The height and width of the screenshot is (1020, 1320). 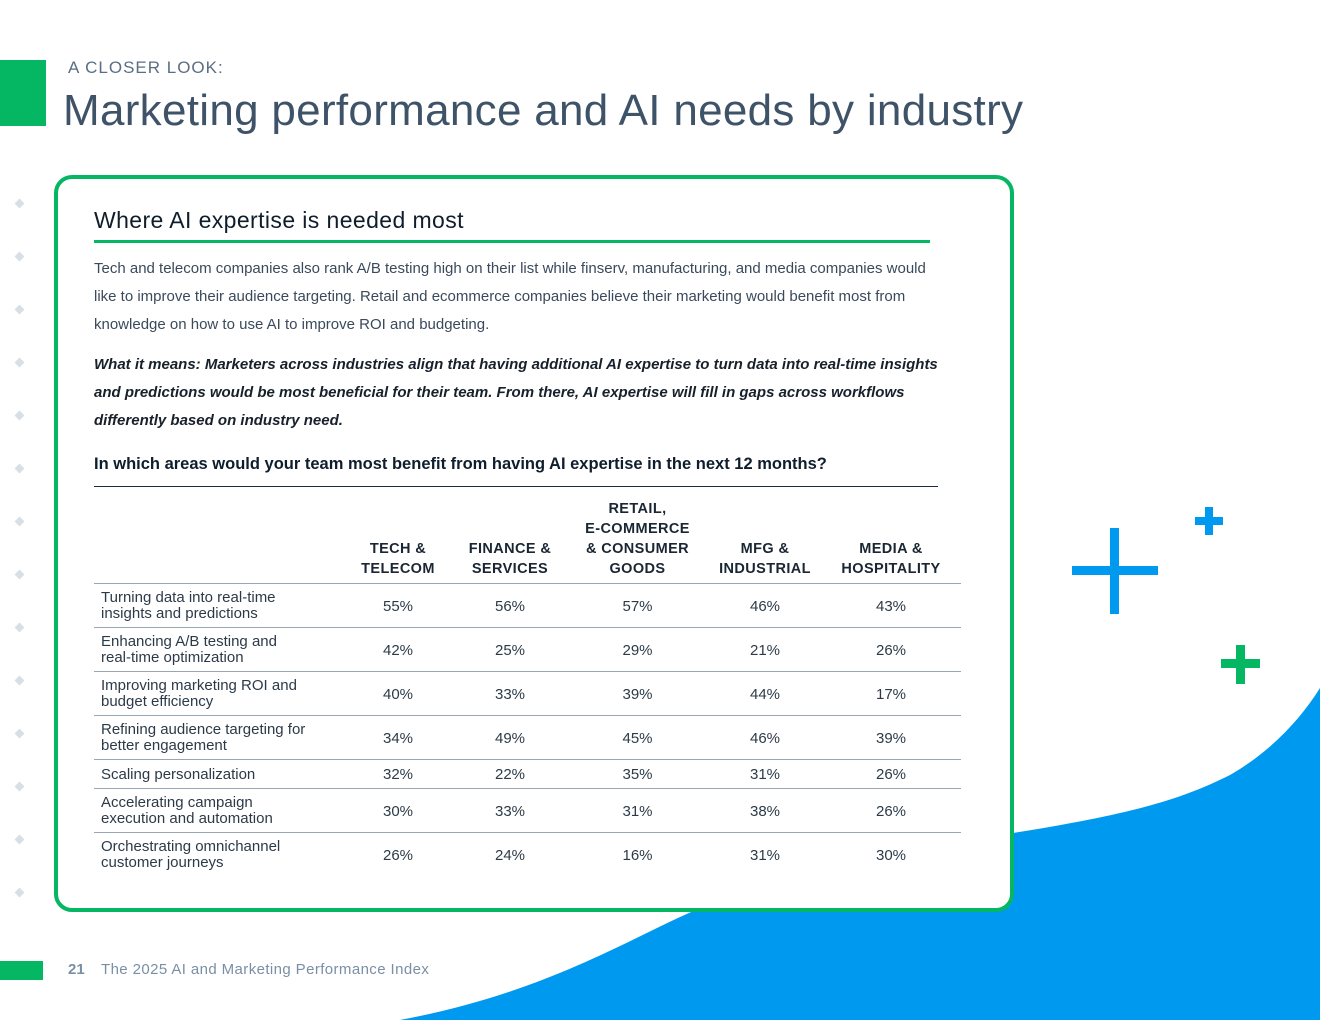 I want to click on table-cell: 56%, so click(x=510, y=605).